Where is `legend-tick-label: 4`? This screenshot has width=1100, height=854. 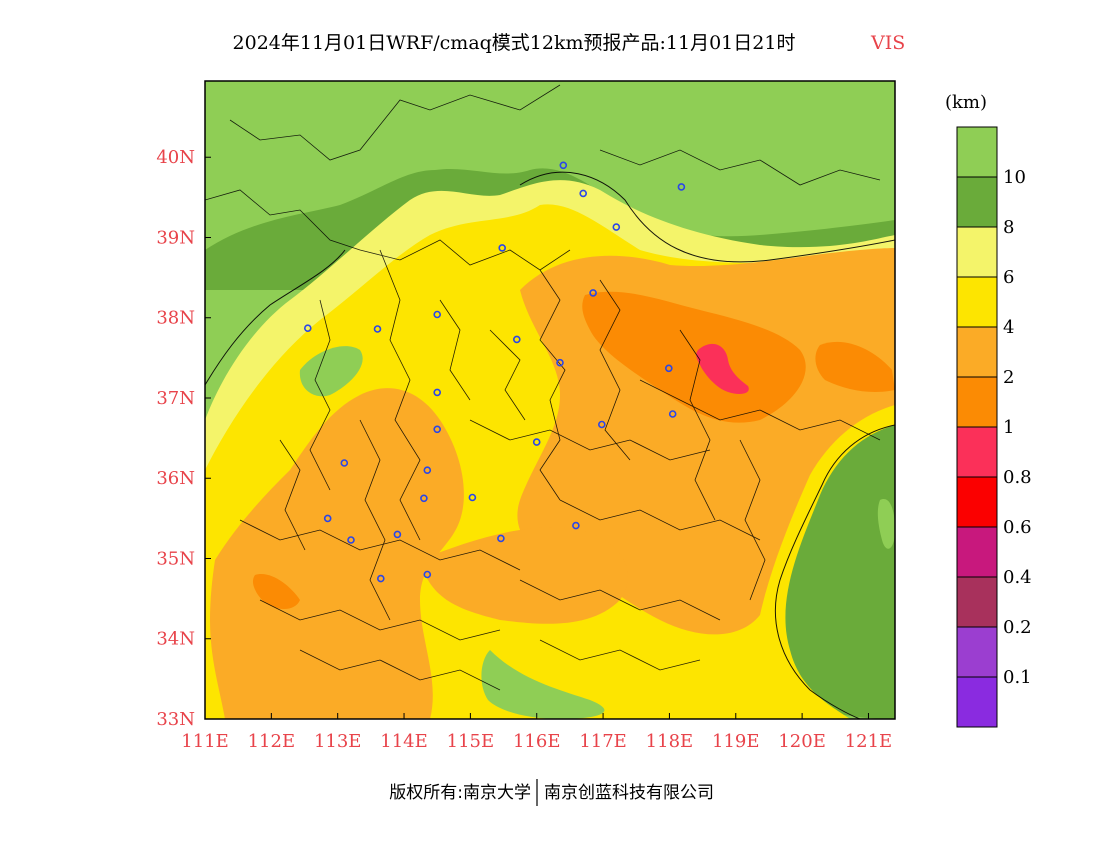 legend-tick-label: 4 is located at coordinates (1008, 327).